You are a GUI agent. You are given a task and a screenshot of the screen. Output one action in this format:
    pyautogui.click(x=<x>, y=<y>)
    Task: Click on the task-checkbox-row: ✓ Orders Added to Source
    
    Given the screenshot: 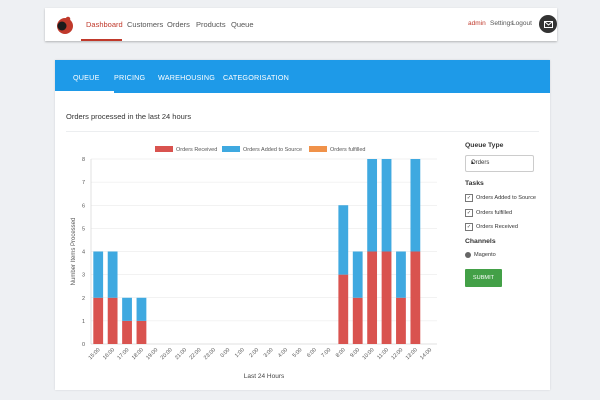 What is the action you would take?
    pyautogui.click(x=500, y=198)
    